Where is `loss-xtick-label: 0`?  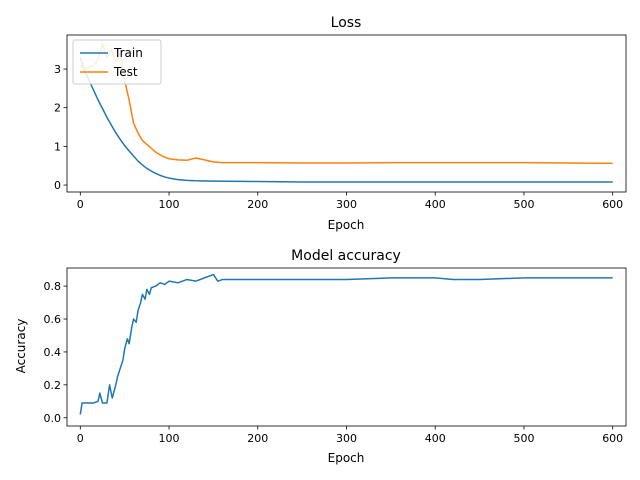
loss-xtick-label: 0 is located at coordinates (80, 204).